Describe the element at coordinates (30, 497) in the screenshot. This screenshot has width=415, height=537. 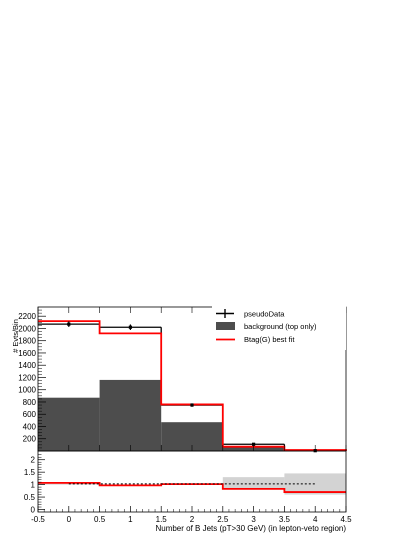
I see `ratio-y-tick-label-1: 0.5` at that location.